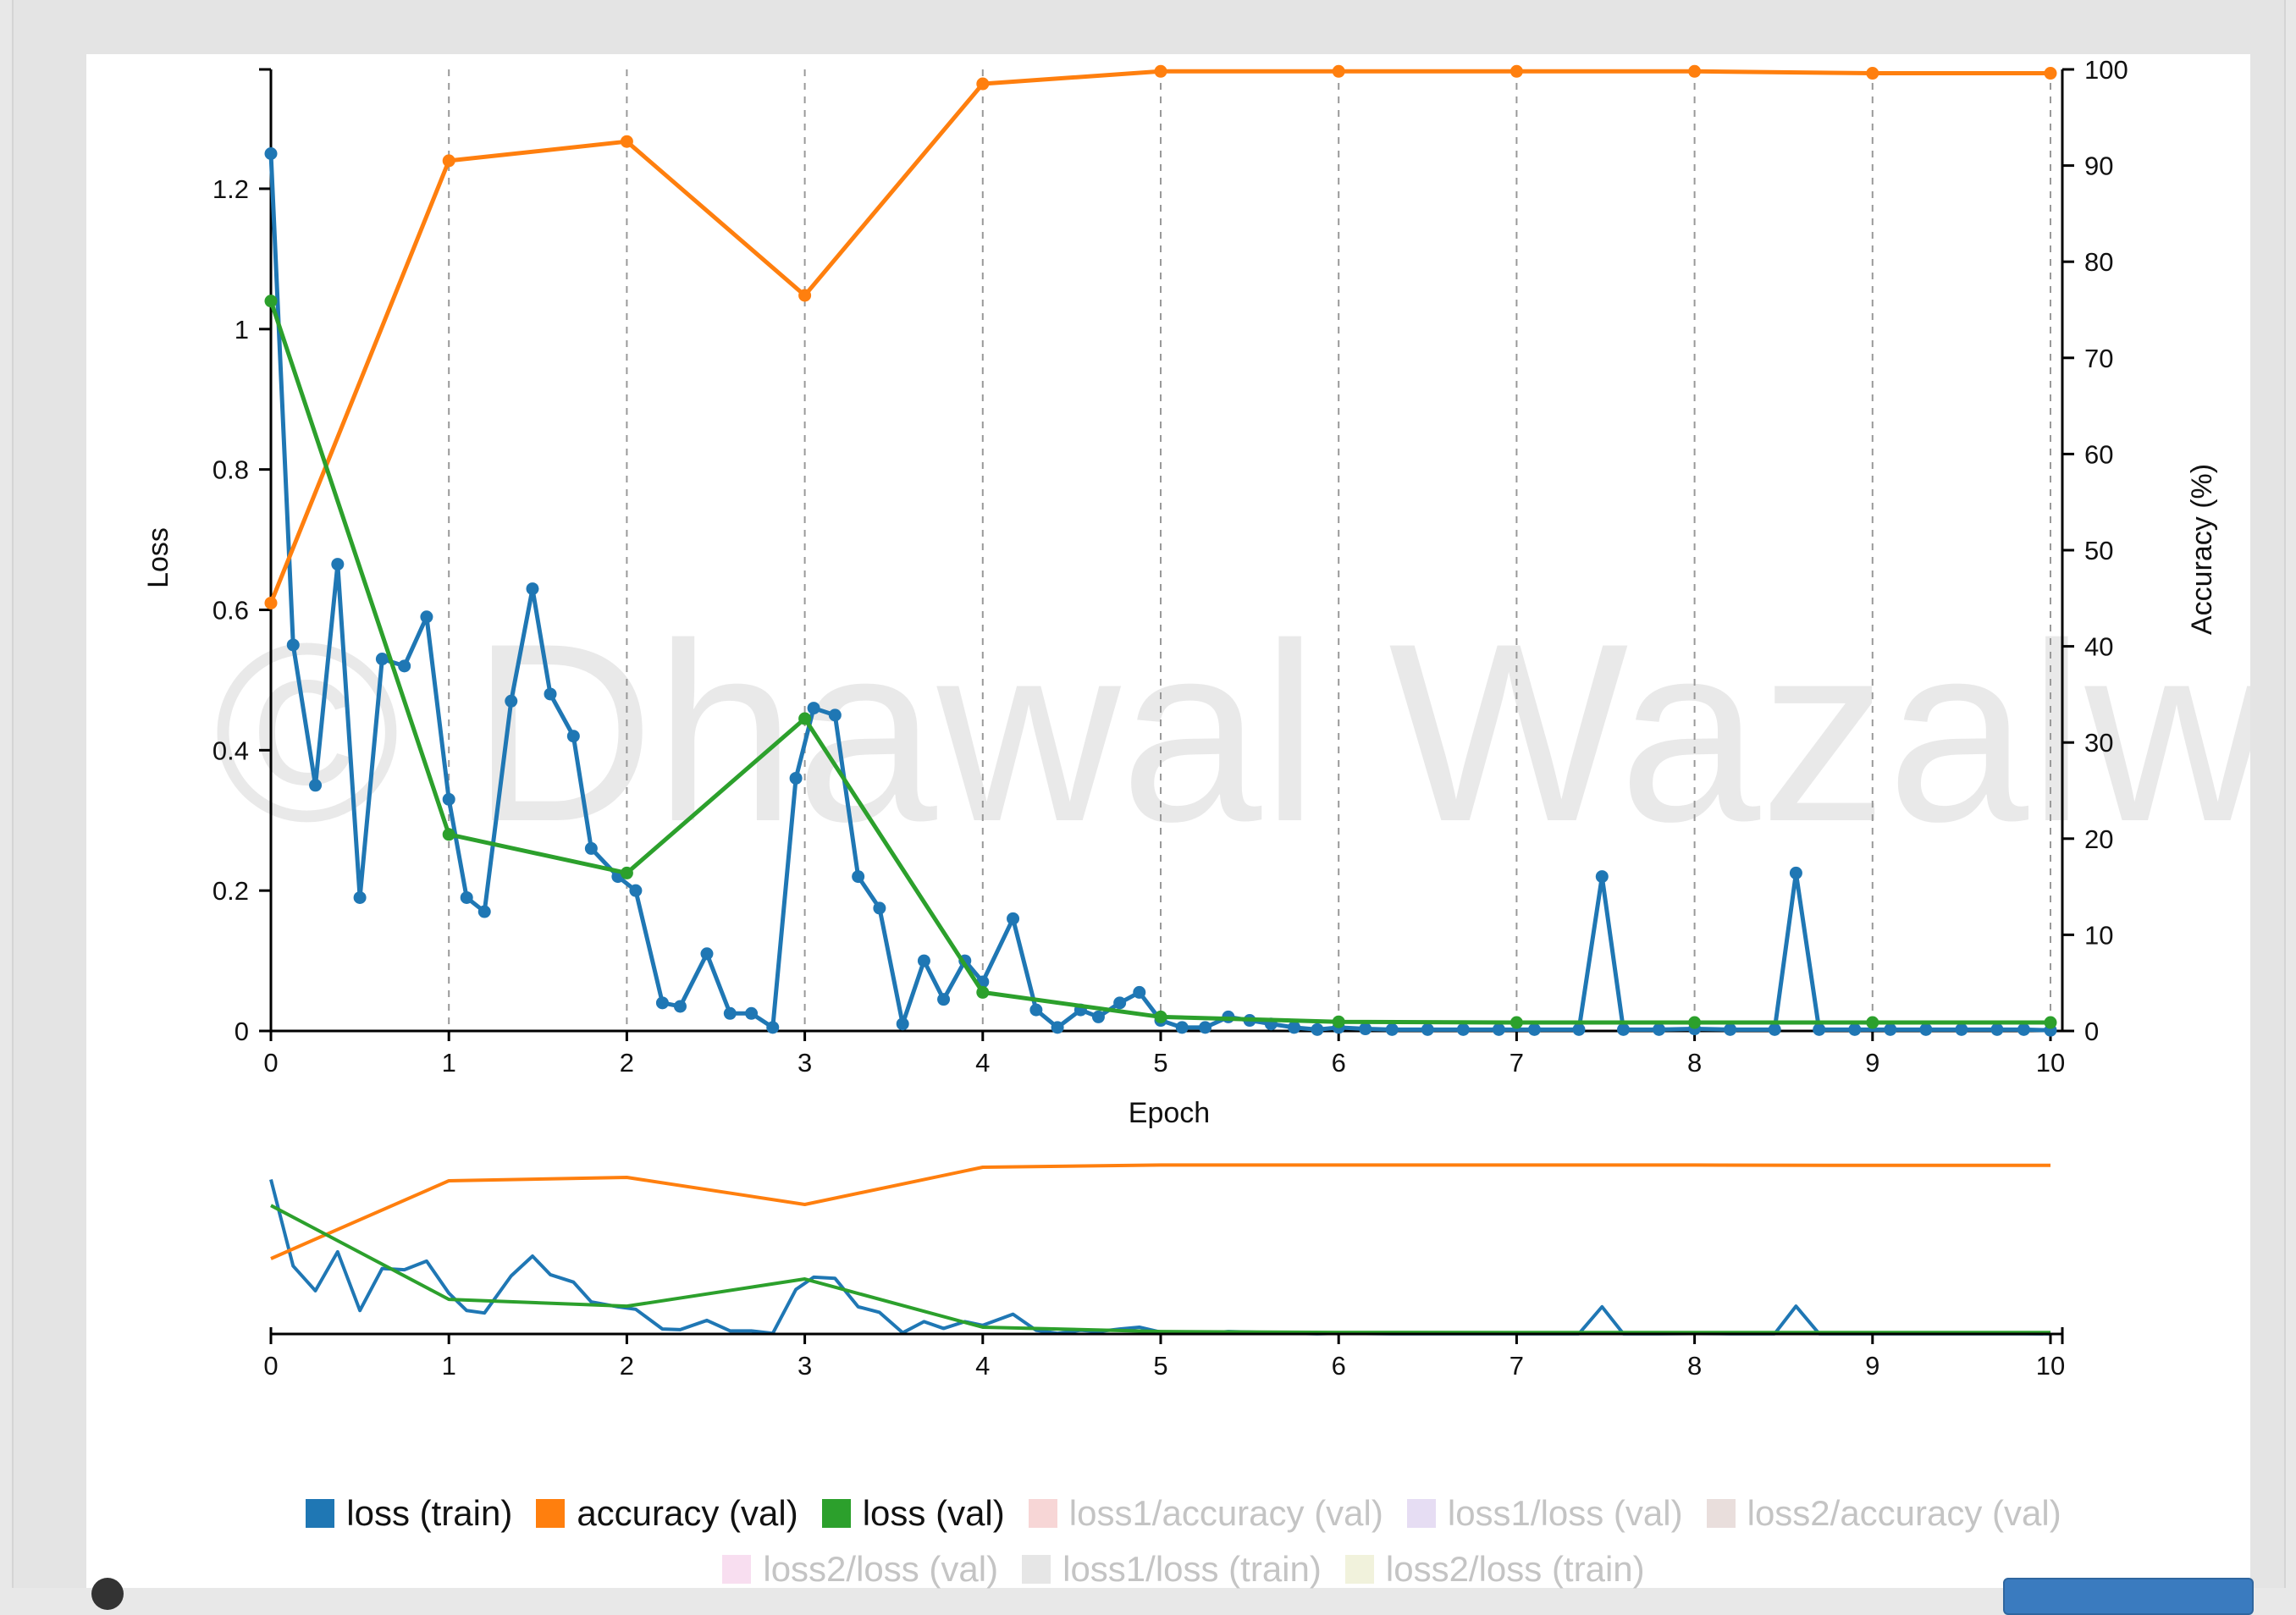  Describe the element at coordinates (1872, 1366) in the screenshot. I see `context-x-tick-label-9: 9` at that location.